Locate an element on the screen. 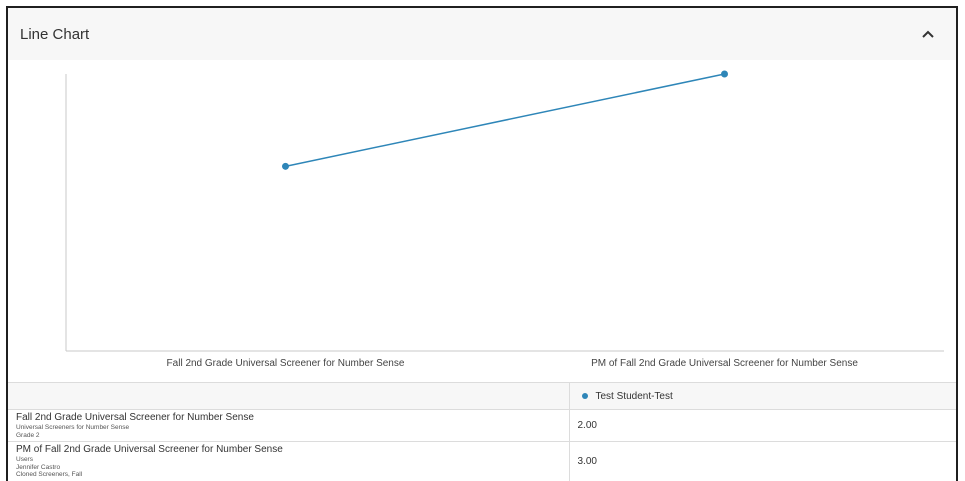  row-subtitle: Cloned Screeners, Fall is located at coordinates (49, 474).